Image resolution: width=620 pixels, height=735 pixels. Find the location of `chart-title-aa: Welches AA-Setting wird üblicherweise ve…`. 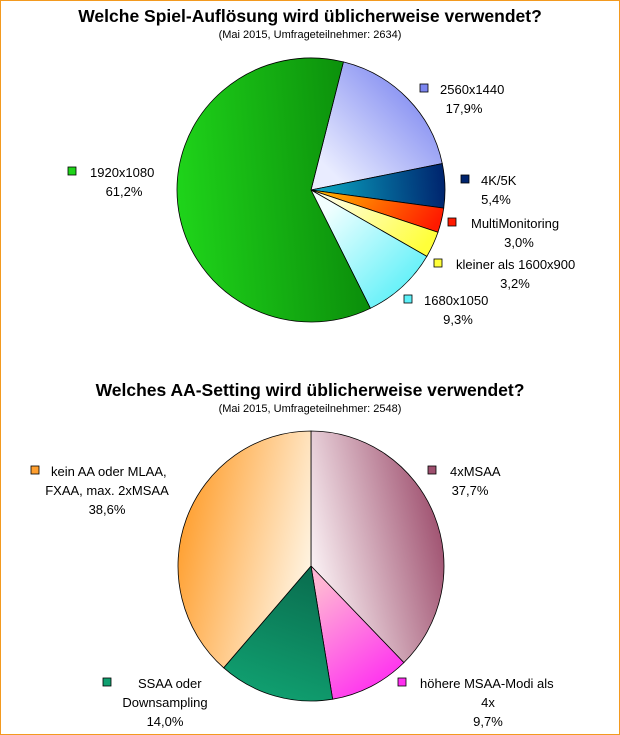

chart-title-aa: Welches AA-Setting wird üblicherweise ve… is located at coordinates (310, 390).